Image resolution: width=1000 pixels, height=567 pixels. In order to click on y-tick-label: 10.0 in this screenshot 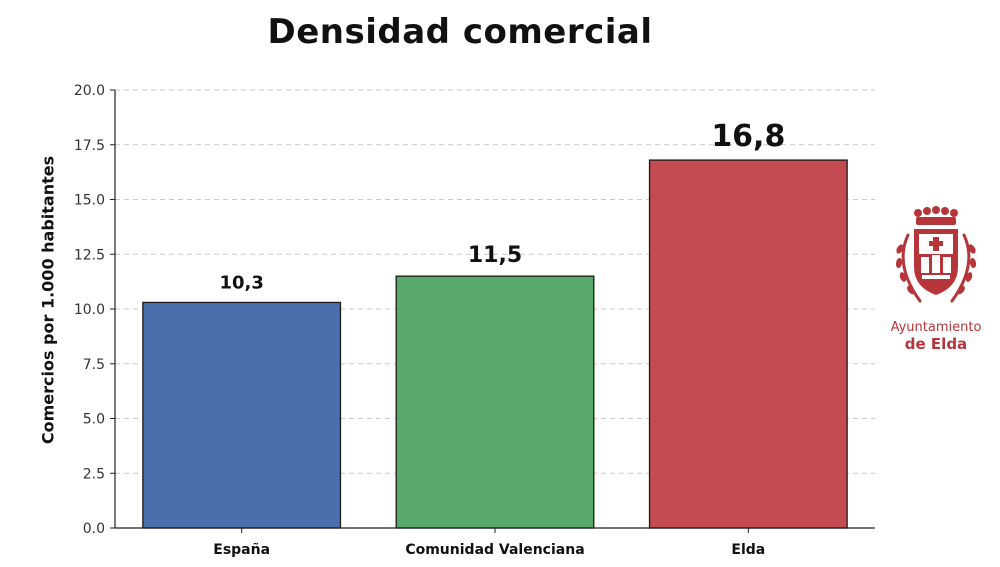, I will do `click(89, 310)`.